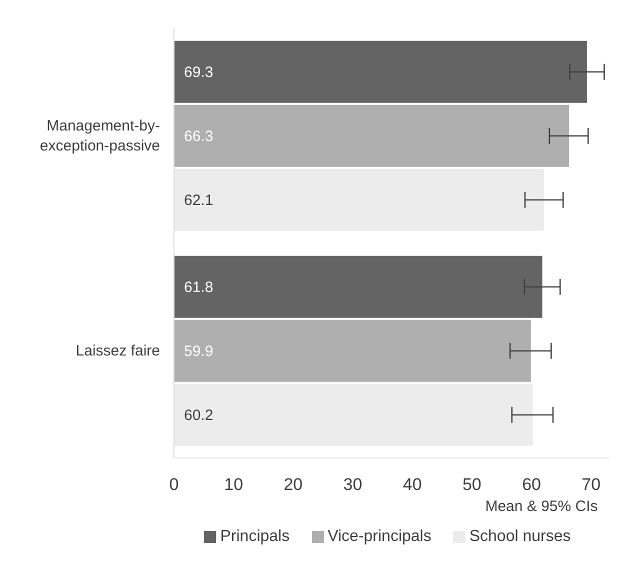 The image size is (625, 567). I want to click on x-tick-label: 0, so click(174, 484).